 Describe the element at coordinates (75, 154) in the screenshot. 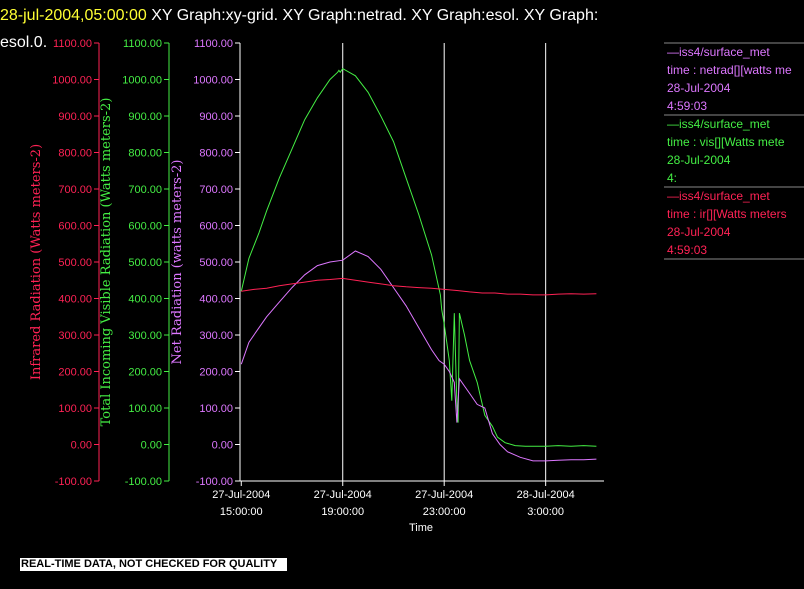

I see `ir-axis-tick-label: 800.00` at that location.